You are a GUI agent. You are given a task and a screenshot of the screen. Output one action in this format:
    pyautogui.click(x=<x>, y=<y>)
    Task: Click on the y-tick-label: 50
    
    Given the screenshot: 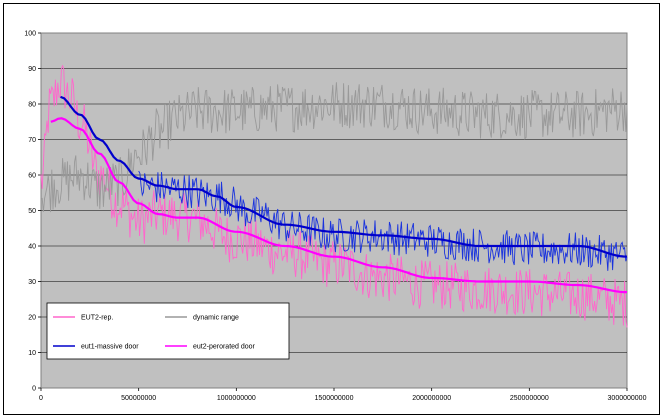 What is the action you would take?
    pyautogui.click(x=32, y=211)
    